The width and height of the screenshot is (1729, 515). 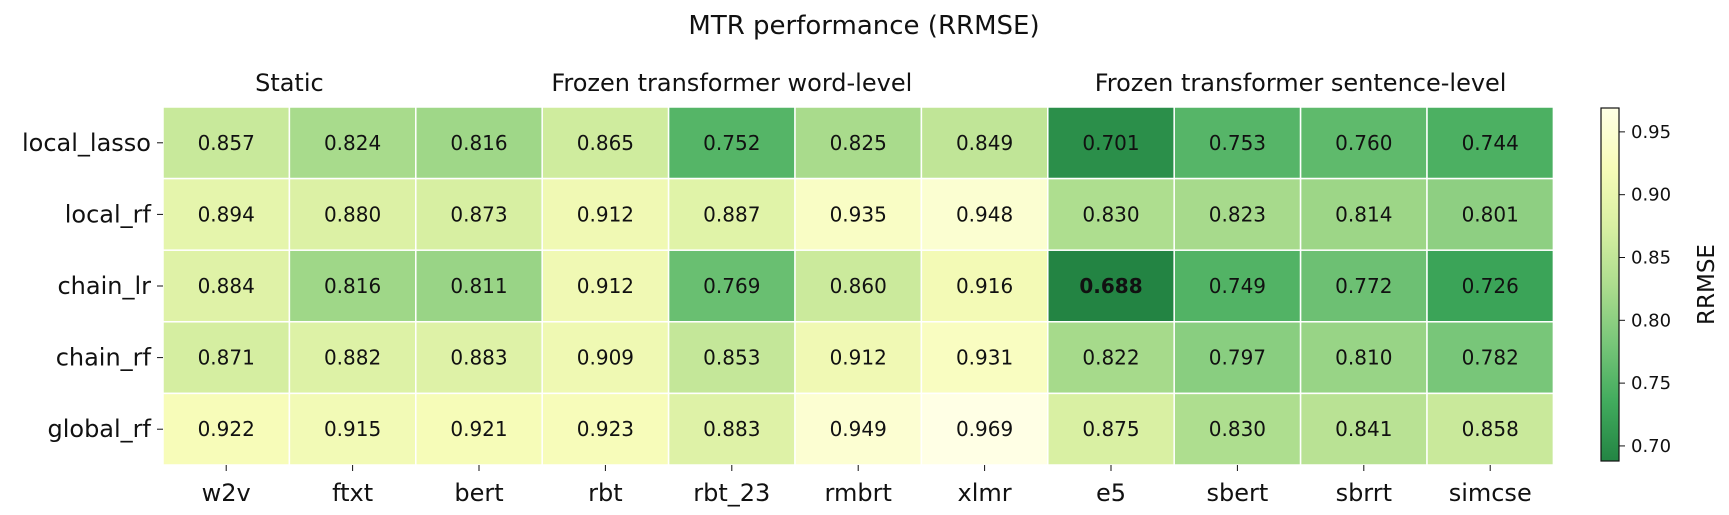 I want to click on y-tick-label: global_rf, so click(x=99, y=429).